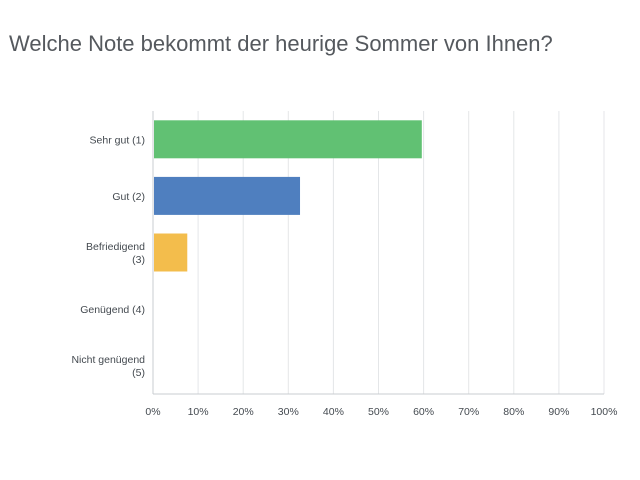  Describe the element at coordinates (378, 412) in the screenshot. I see `x-tick-label: 50%` at that location.